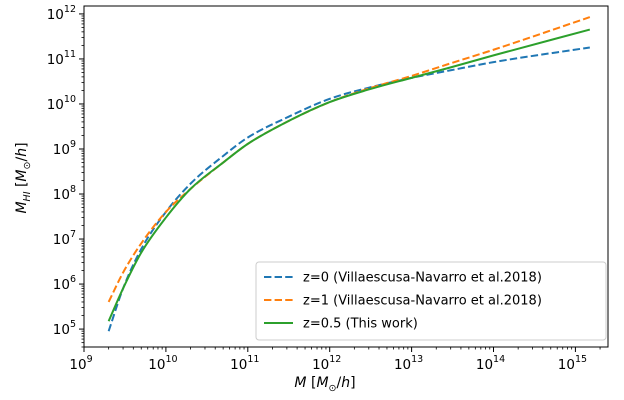  Describe the element at coordinates (422, 301) in the screenshot. I see `legend-label-1: z=1 (Villaescusa-Navarro et al.2018)` at that location.